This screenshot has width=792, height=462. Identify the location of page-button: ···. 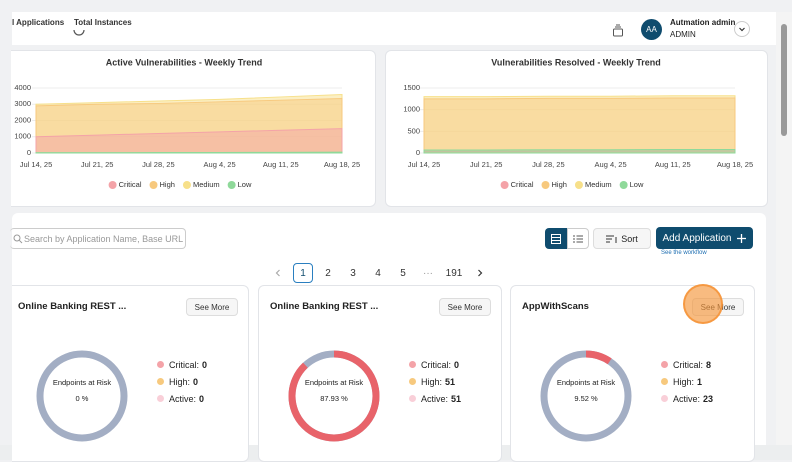
(428, 273).